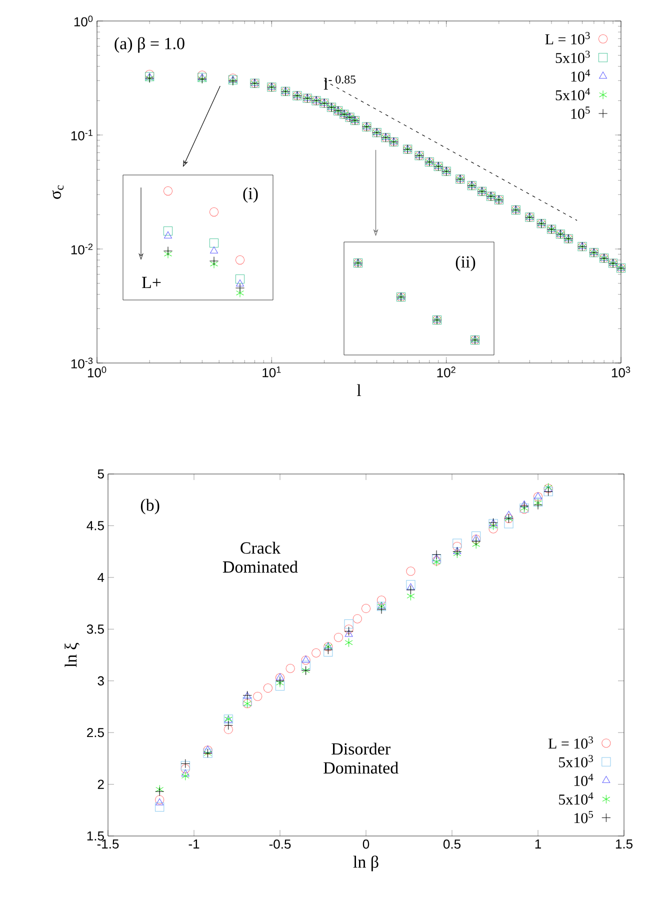 Image resolution: width=647 pixels, height=909 pixels. What do you see at coordinates (280, 844) in the screenshot?
I see `x-tick-label: -0.5` at bounding box center [280, 844].